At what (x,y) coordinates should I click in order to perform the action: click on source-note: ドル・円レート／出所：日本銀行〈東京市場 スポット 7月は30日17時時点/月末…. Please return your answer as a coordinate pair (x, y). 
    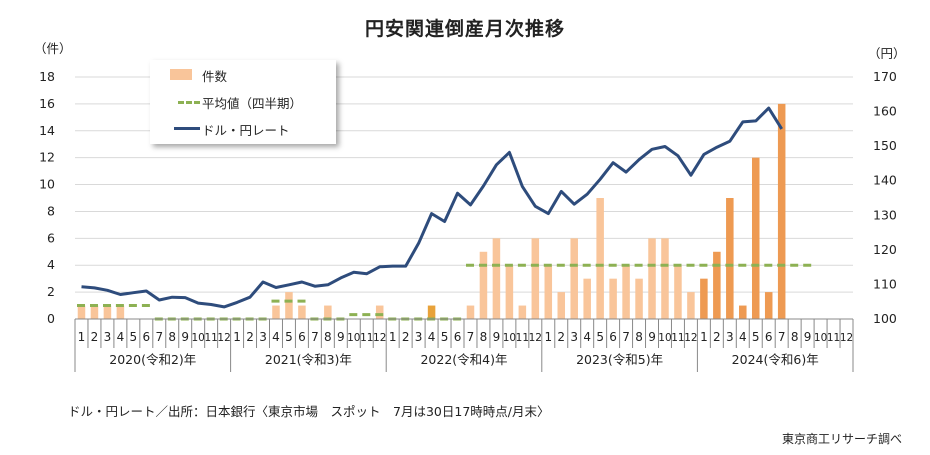
    Looking at the image, I should click on (309, 411).